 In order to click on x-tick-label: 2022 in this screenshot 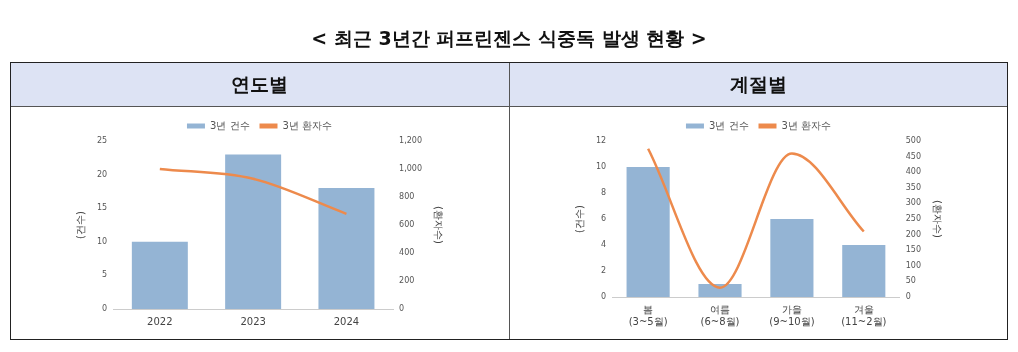, I will do `click(160, 321)`.